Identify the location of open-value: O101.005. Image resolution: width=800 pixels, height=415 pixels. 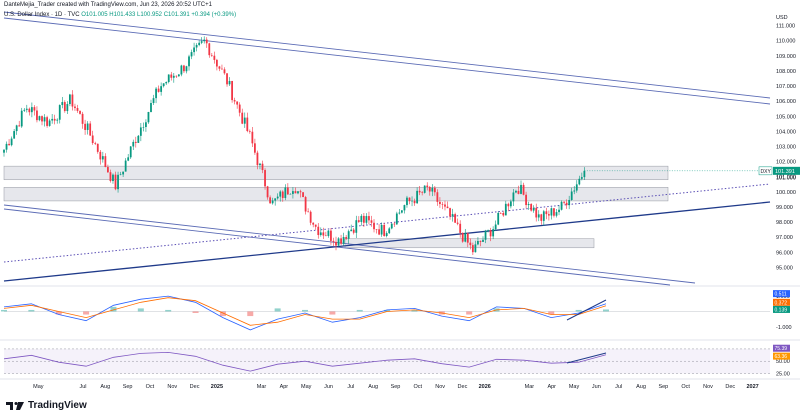
(94, 15).